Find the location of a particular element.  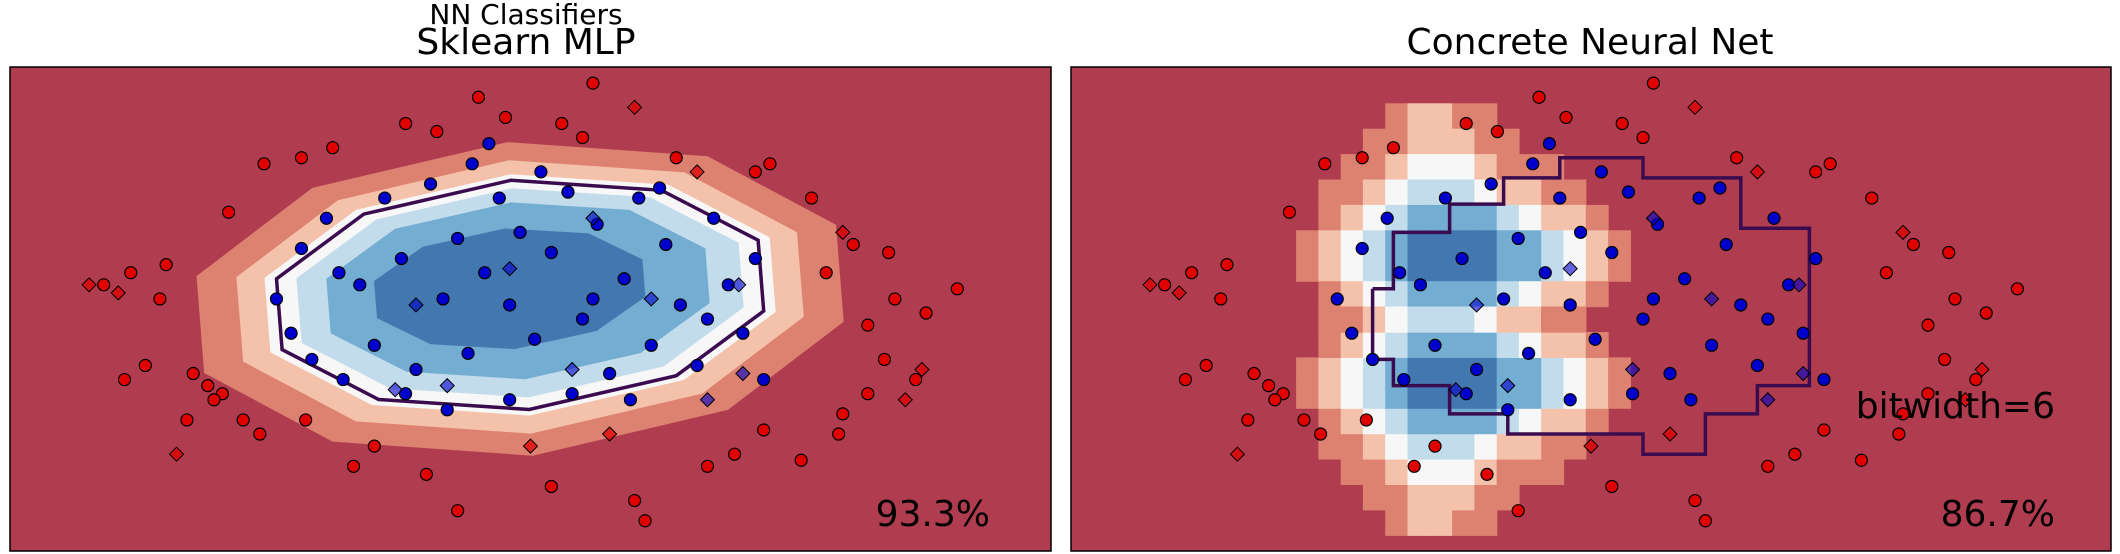

score-label-sklearn: 93.3% is located at coordinates (933, 514).